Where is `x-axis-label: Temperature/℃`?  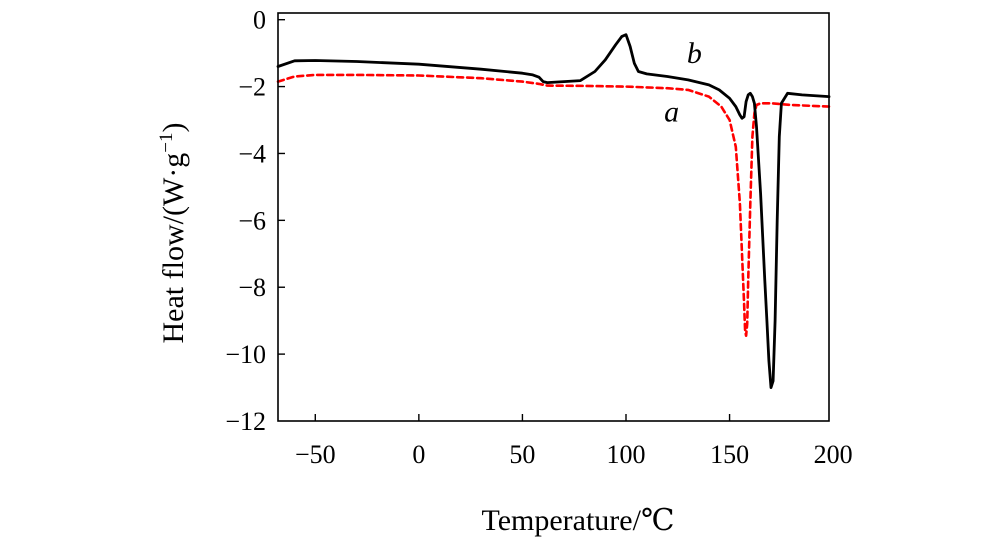
x-axis-label: Temperature/℃ is located at coordinates (577, 520).